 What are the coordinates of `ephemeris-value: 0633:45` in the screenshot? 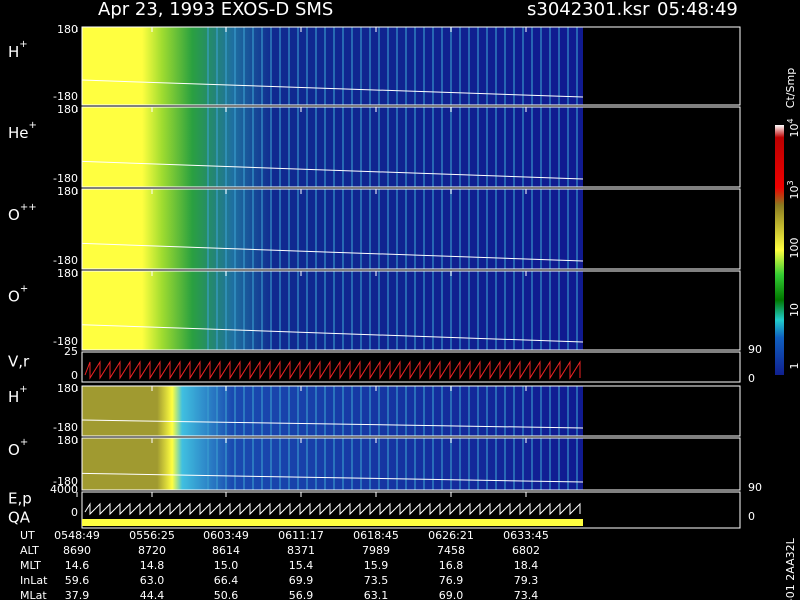 It's located at (526, 535).